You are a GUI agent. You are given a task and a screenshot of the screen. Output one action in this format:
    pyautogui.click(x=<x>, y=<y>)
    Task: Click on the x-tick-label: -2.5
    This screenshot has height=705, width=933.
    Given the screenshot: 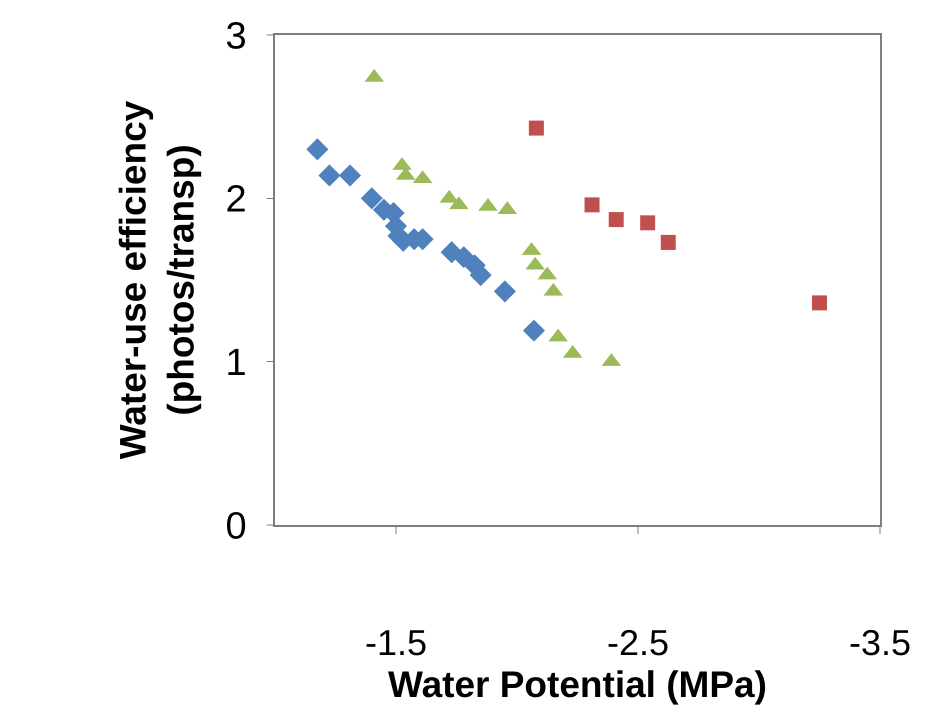 What is the action you would take?
    pyautogui.click(x=638, y=642)
    